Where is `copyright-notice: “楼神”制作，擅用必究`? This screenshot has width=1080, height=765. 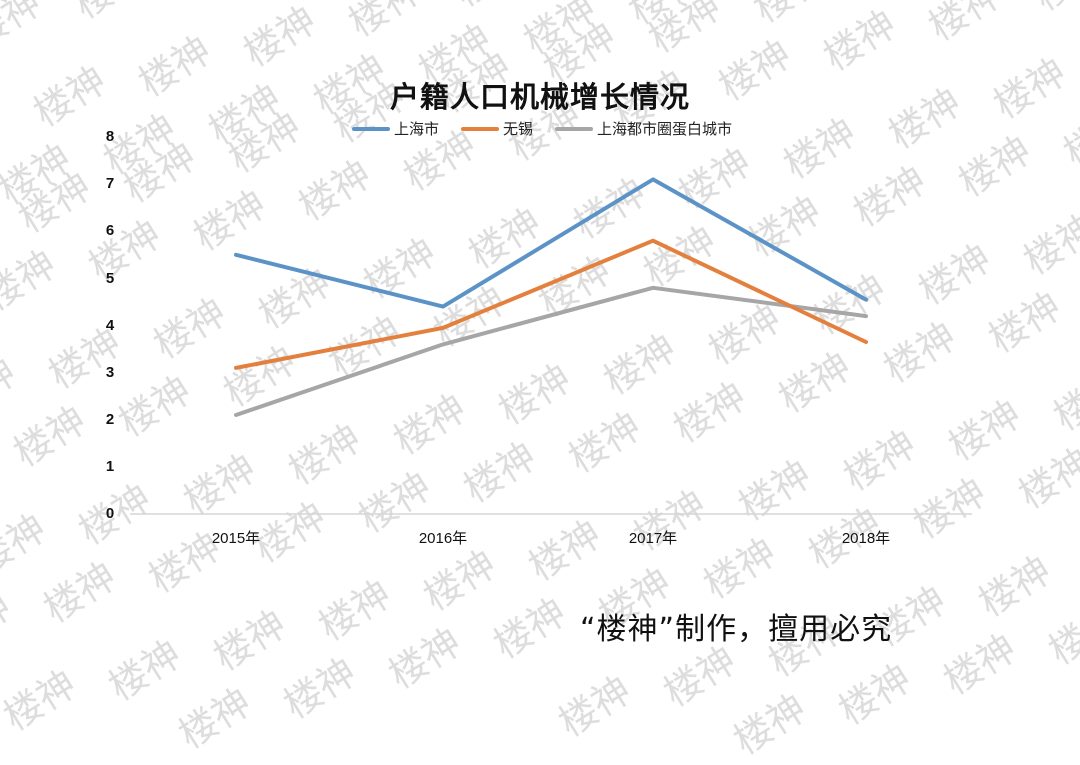 copyright-notice: “楼神”制作，擅用必究 is located at coordinates (736, 629).